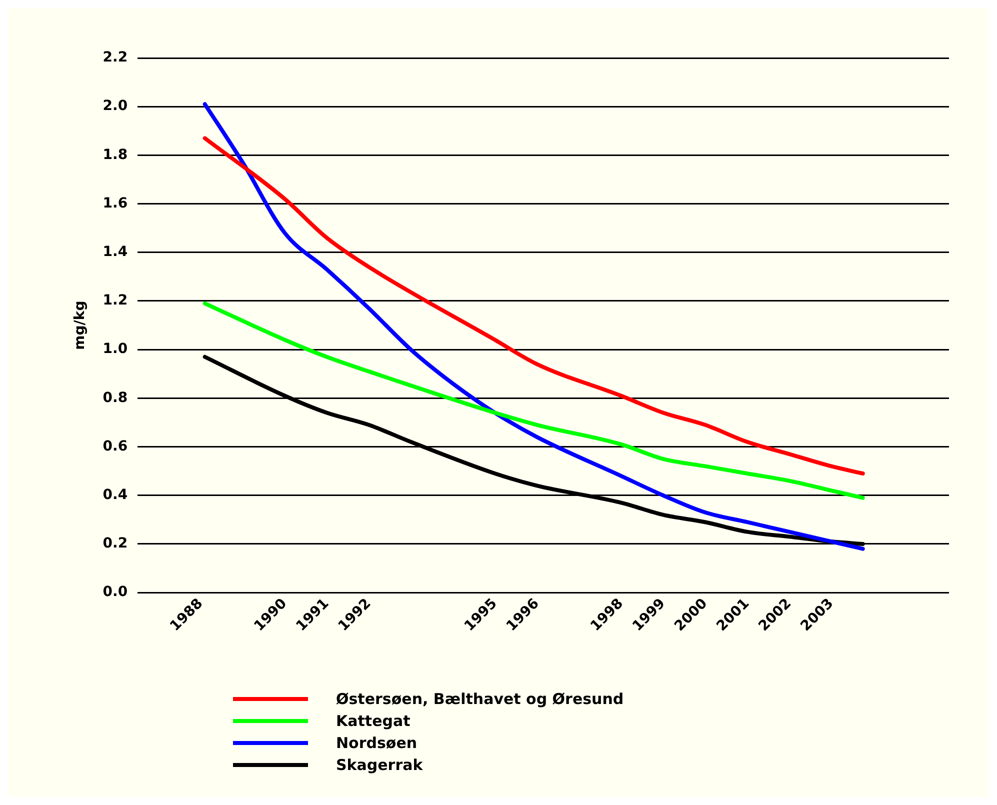  I want to click on y-tick-label: 1.6, so click(115, 203).